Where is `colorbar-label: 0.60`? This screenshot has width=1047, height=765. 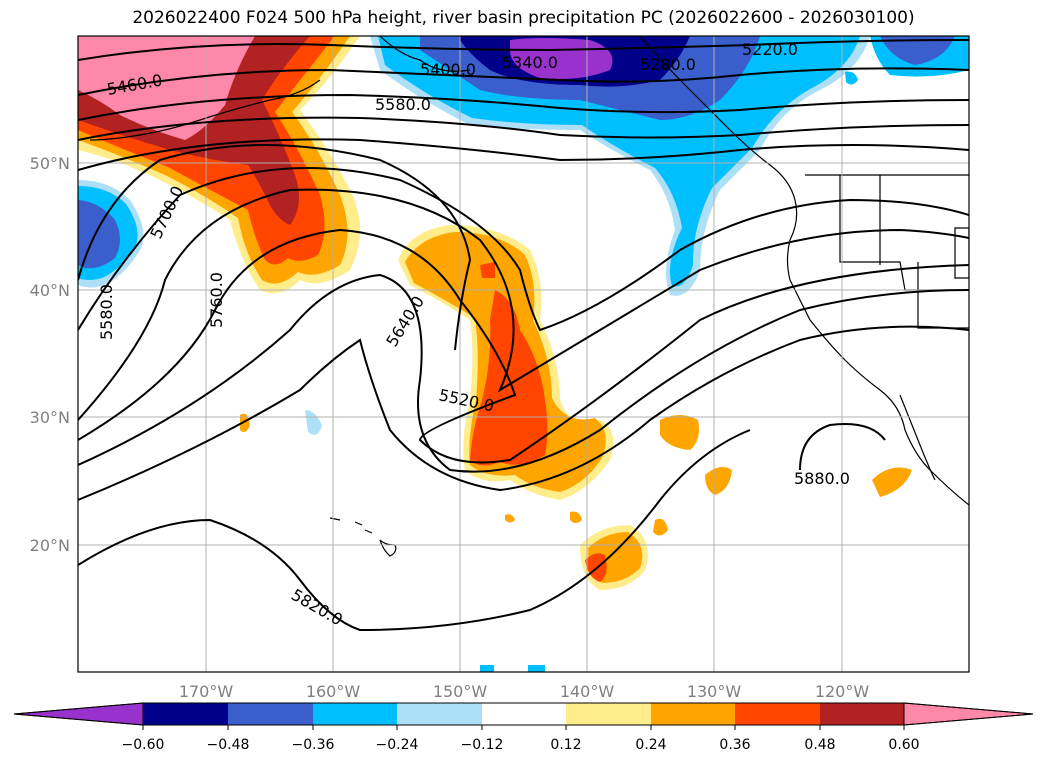
colorbar-label: 0.60 is located at coordinates (903, 745).